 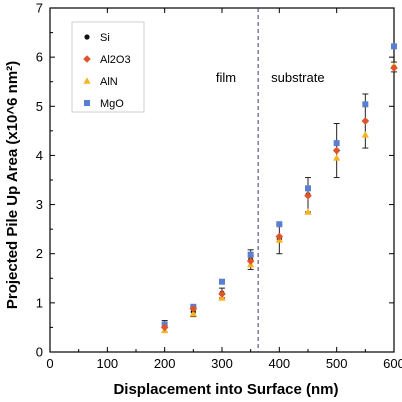 What do you see at coordinates (165, 363) in the screenshot?
I see `x-tick-label: 200` at bounding box center [165, 363].